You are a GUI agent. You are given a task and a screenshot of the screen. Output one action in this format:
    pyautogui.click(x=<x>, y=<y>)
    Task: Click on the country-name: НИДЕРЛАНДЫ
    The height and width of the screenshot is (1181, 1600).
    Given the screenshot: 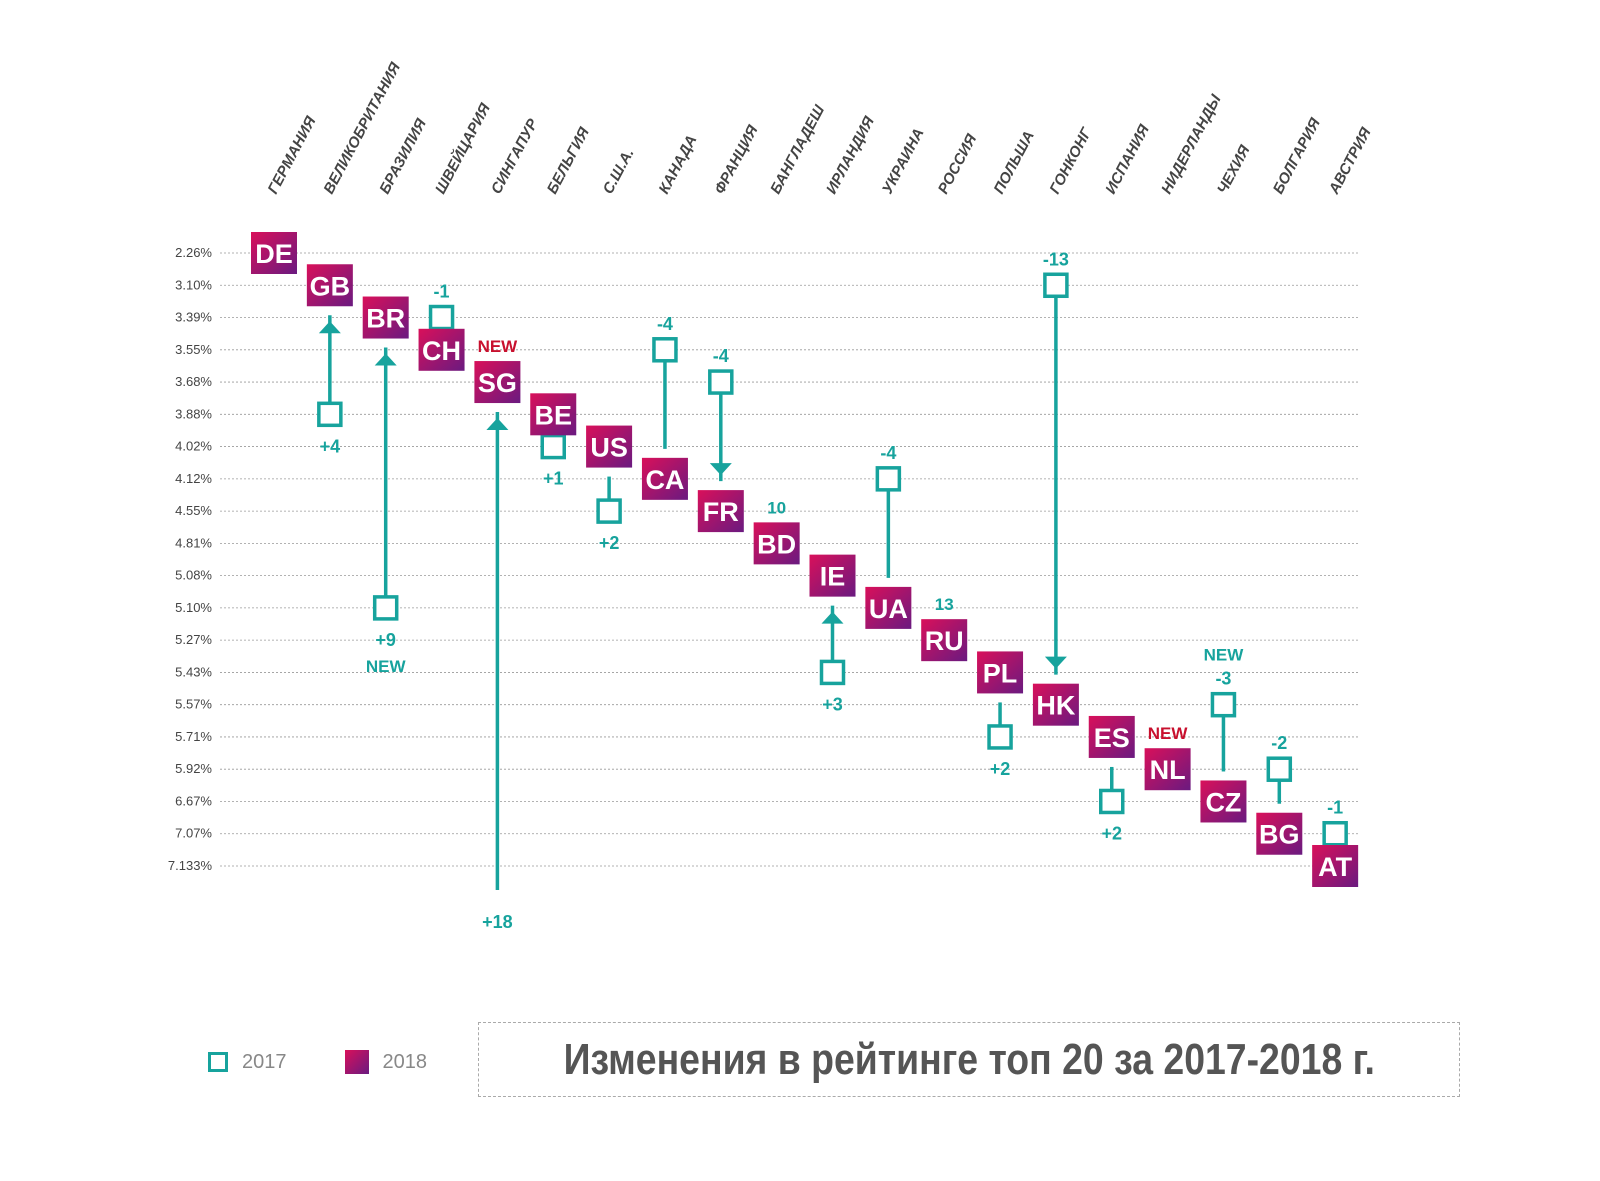 What is the action you would take?
    pyautogui.click(x=1191, y=144)
    